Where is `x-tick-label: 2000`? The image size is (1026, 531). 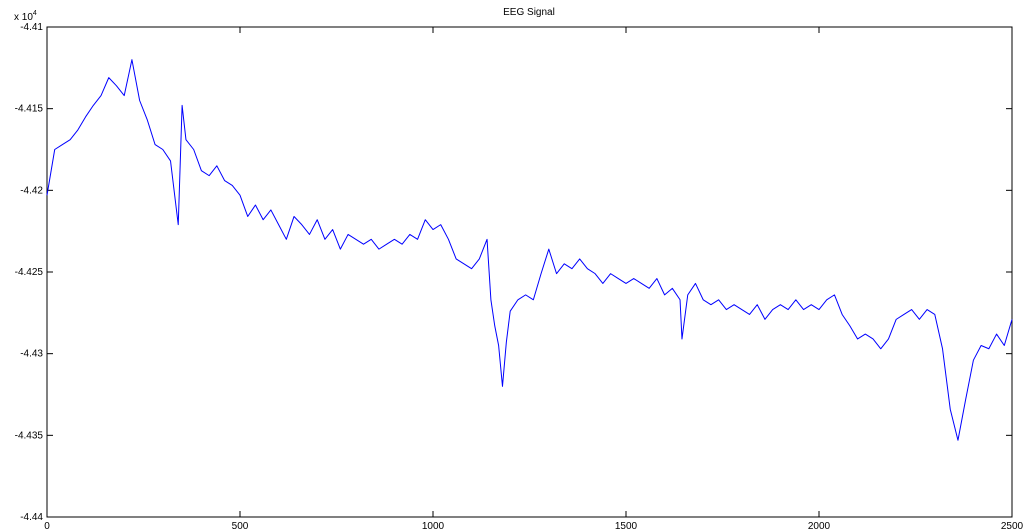 x-tick-label: 2000 is located at coordinates (819, 526).